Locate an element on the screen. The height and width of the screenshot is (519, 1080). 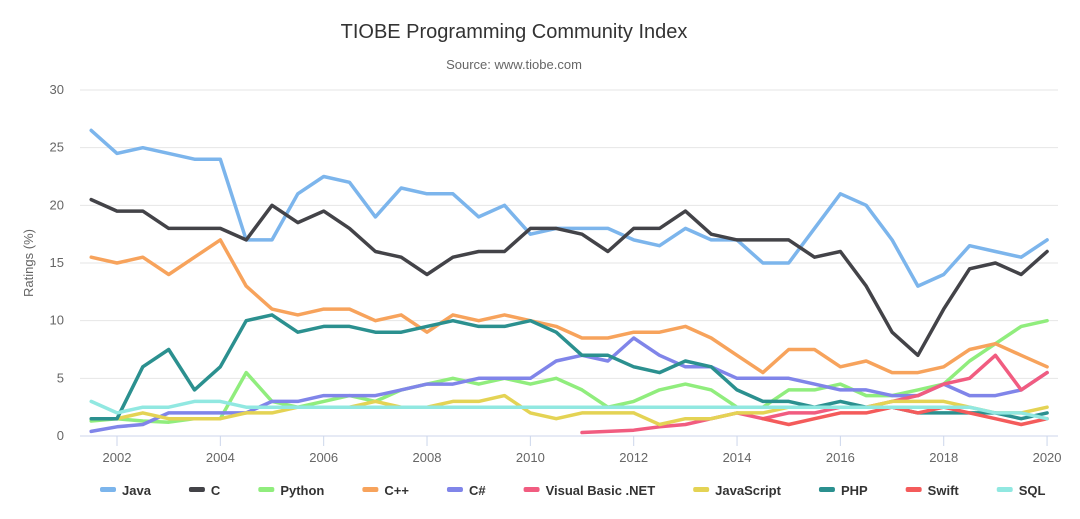
legend-item: Swift is located at coordinates (932, 490).